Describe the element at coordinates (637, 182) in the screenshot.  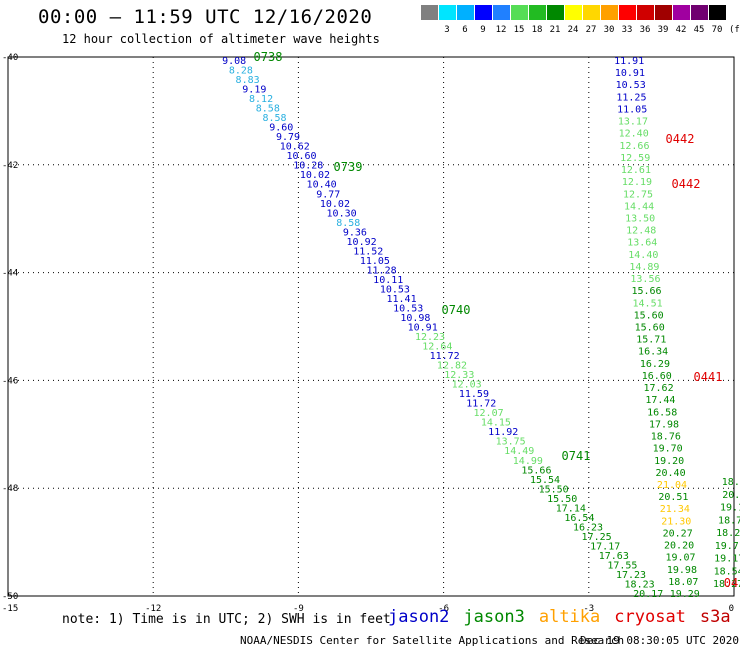
I see `wave-height-label: 12.19` at that location.